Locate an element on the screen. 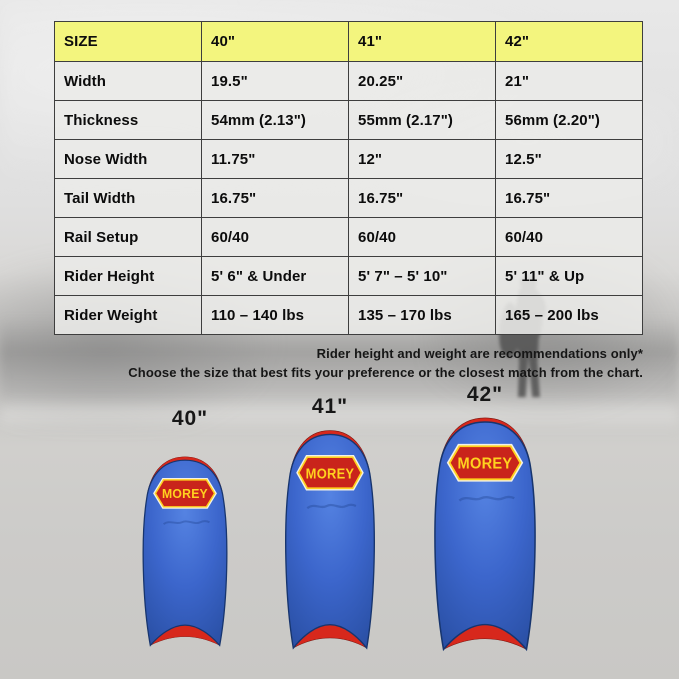  table-cell: 5' 7" – 5' 10" is located at coordinates (422, 276).